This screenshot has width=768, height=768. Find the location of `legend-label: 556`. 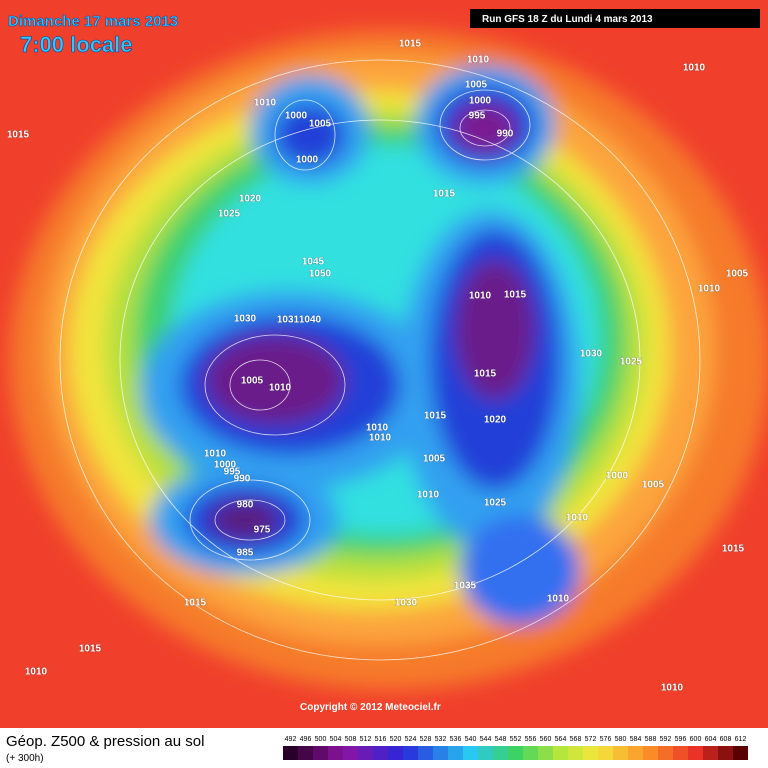

legend-label: 556 is located at coordinates (531, 739).